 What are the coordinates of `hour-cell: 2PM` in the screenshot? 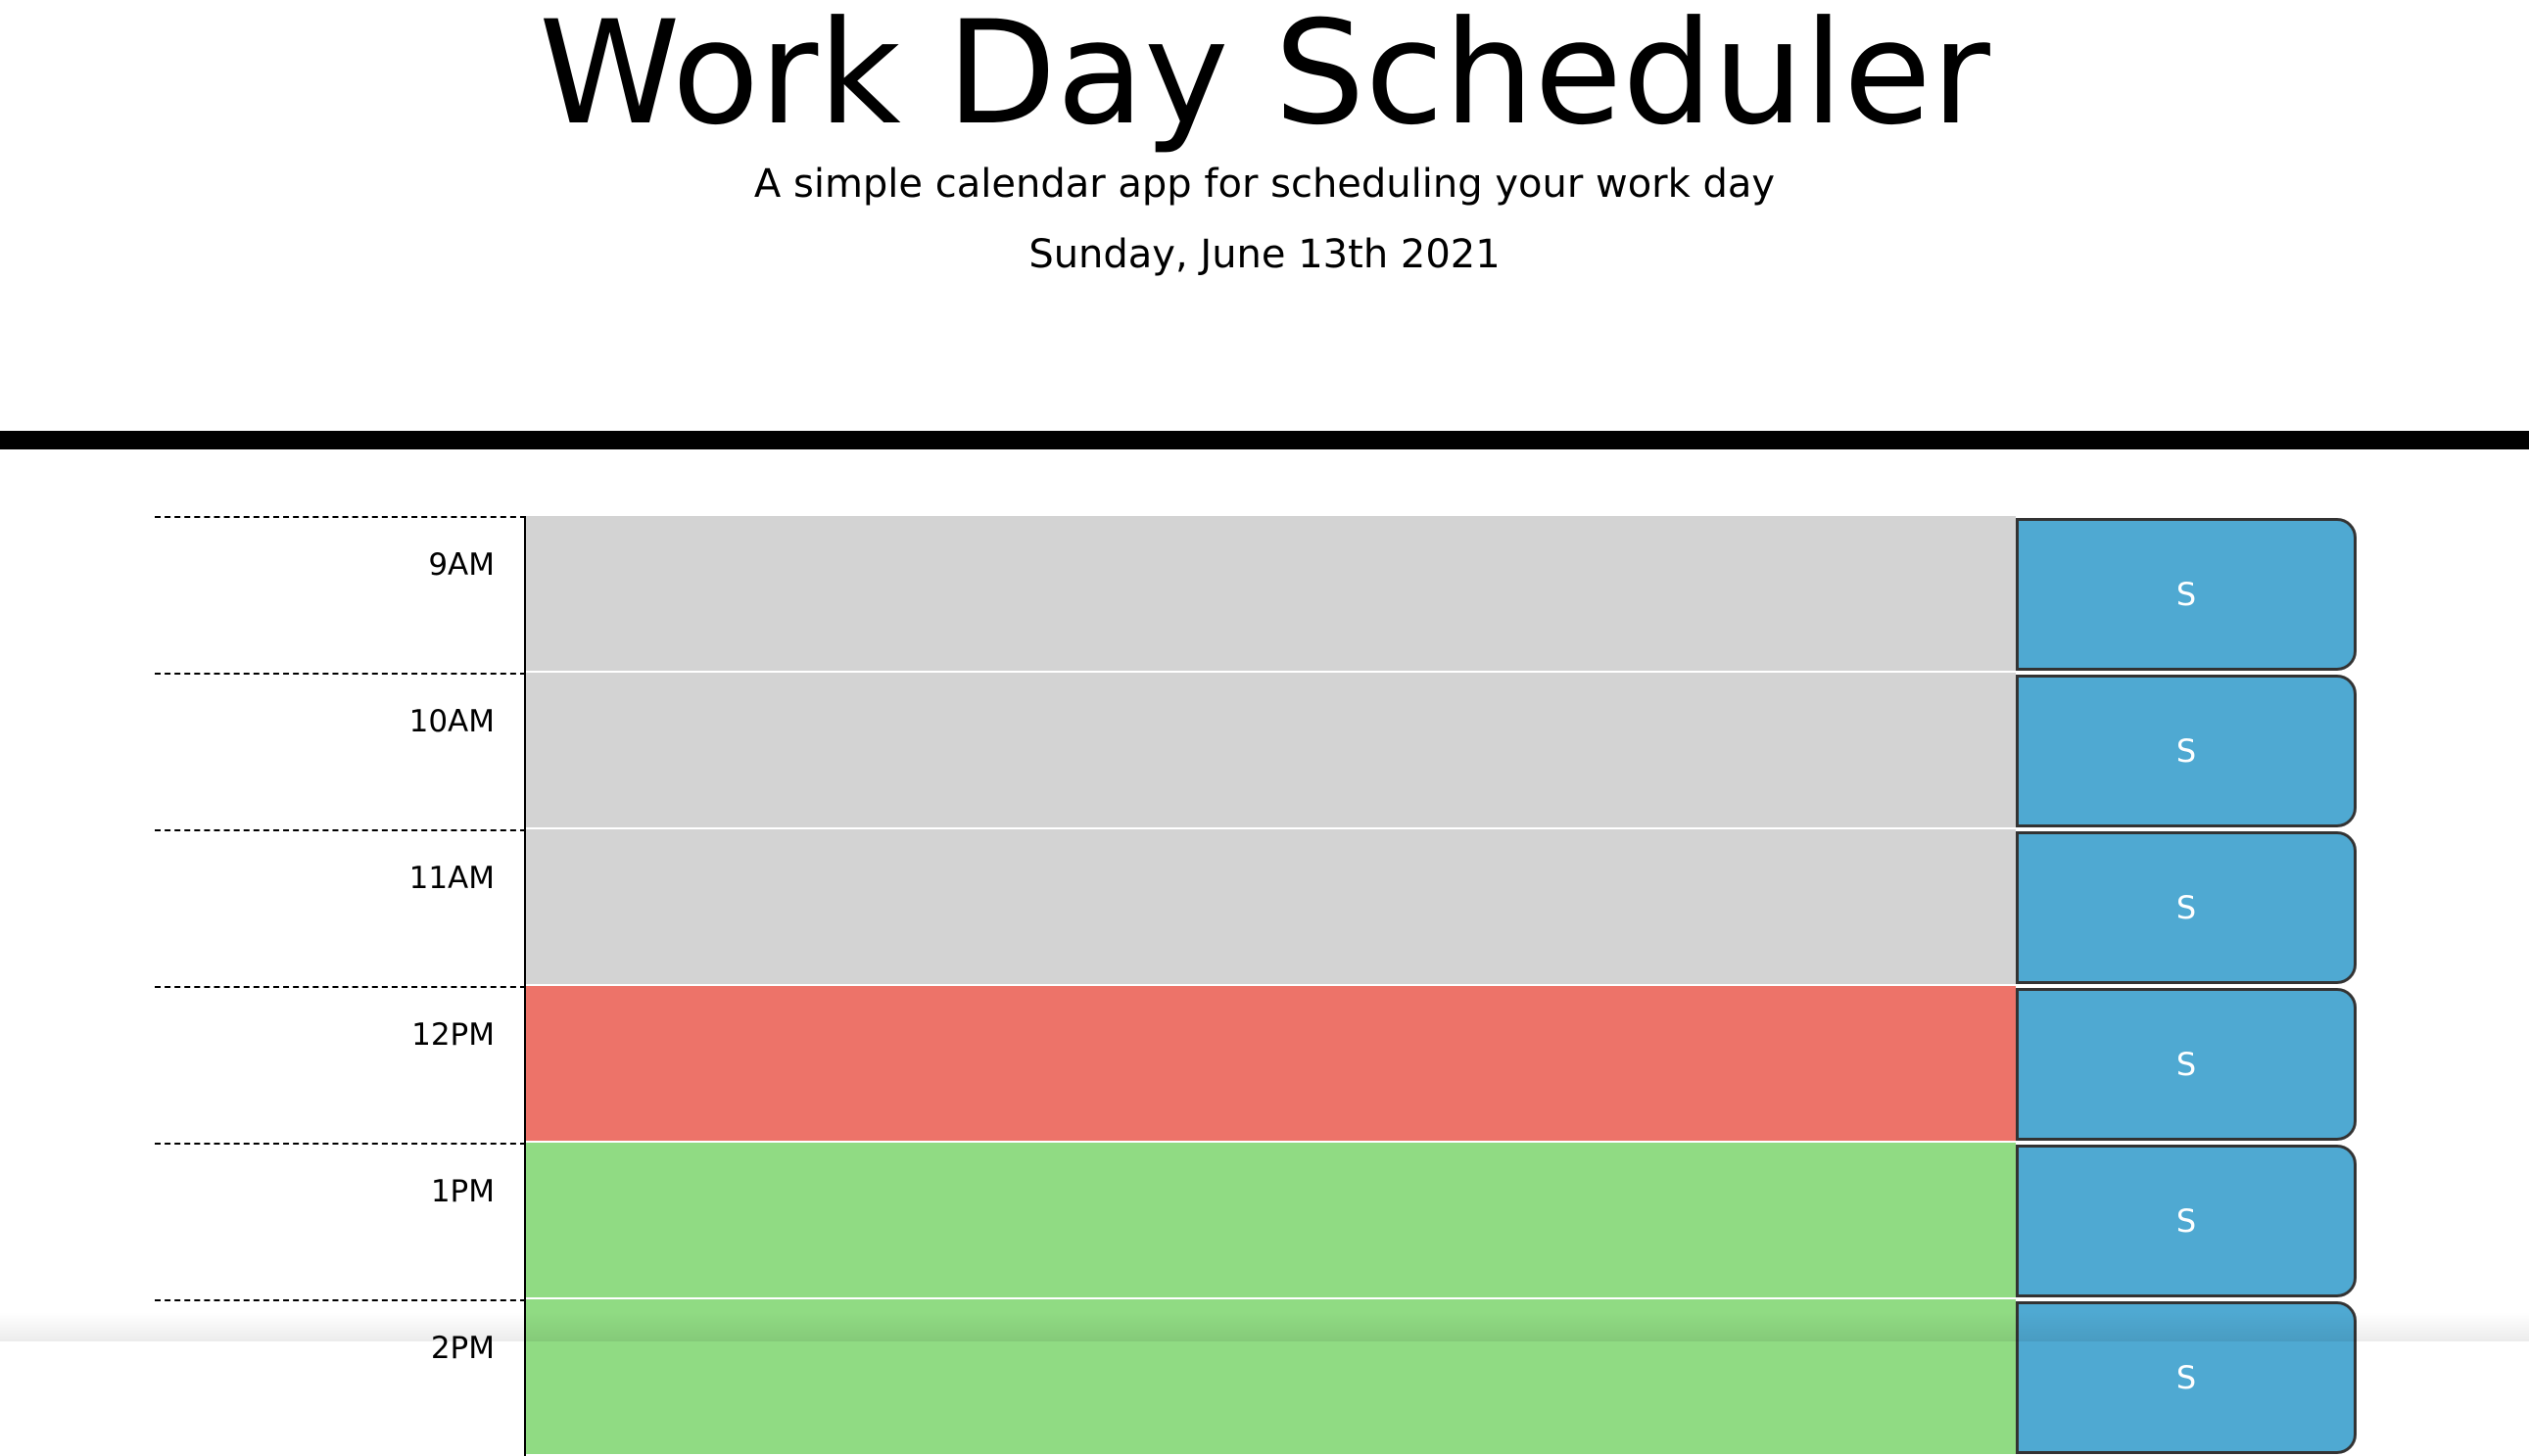 It's located at (340, 1377).